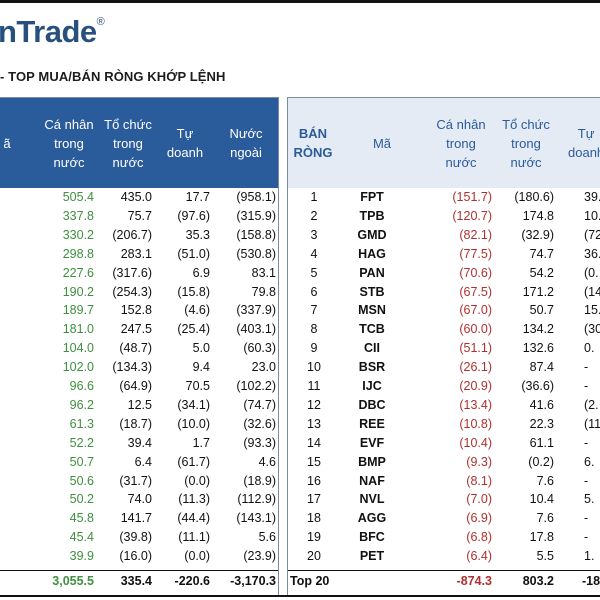 The width and height of the screenshot is (600, 600). Describe the element at coordinates (314, 537) in the screenshot. I see `cell-rank: 19` at that location.